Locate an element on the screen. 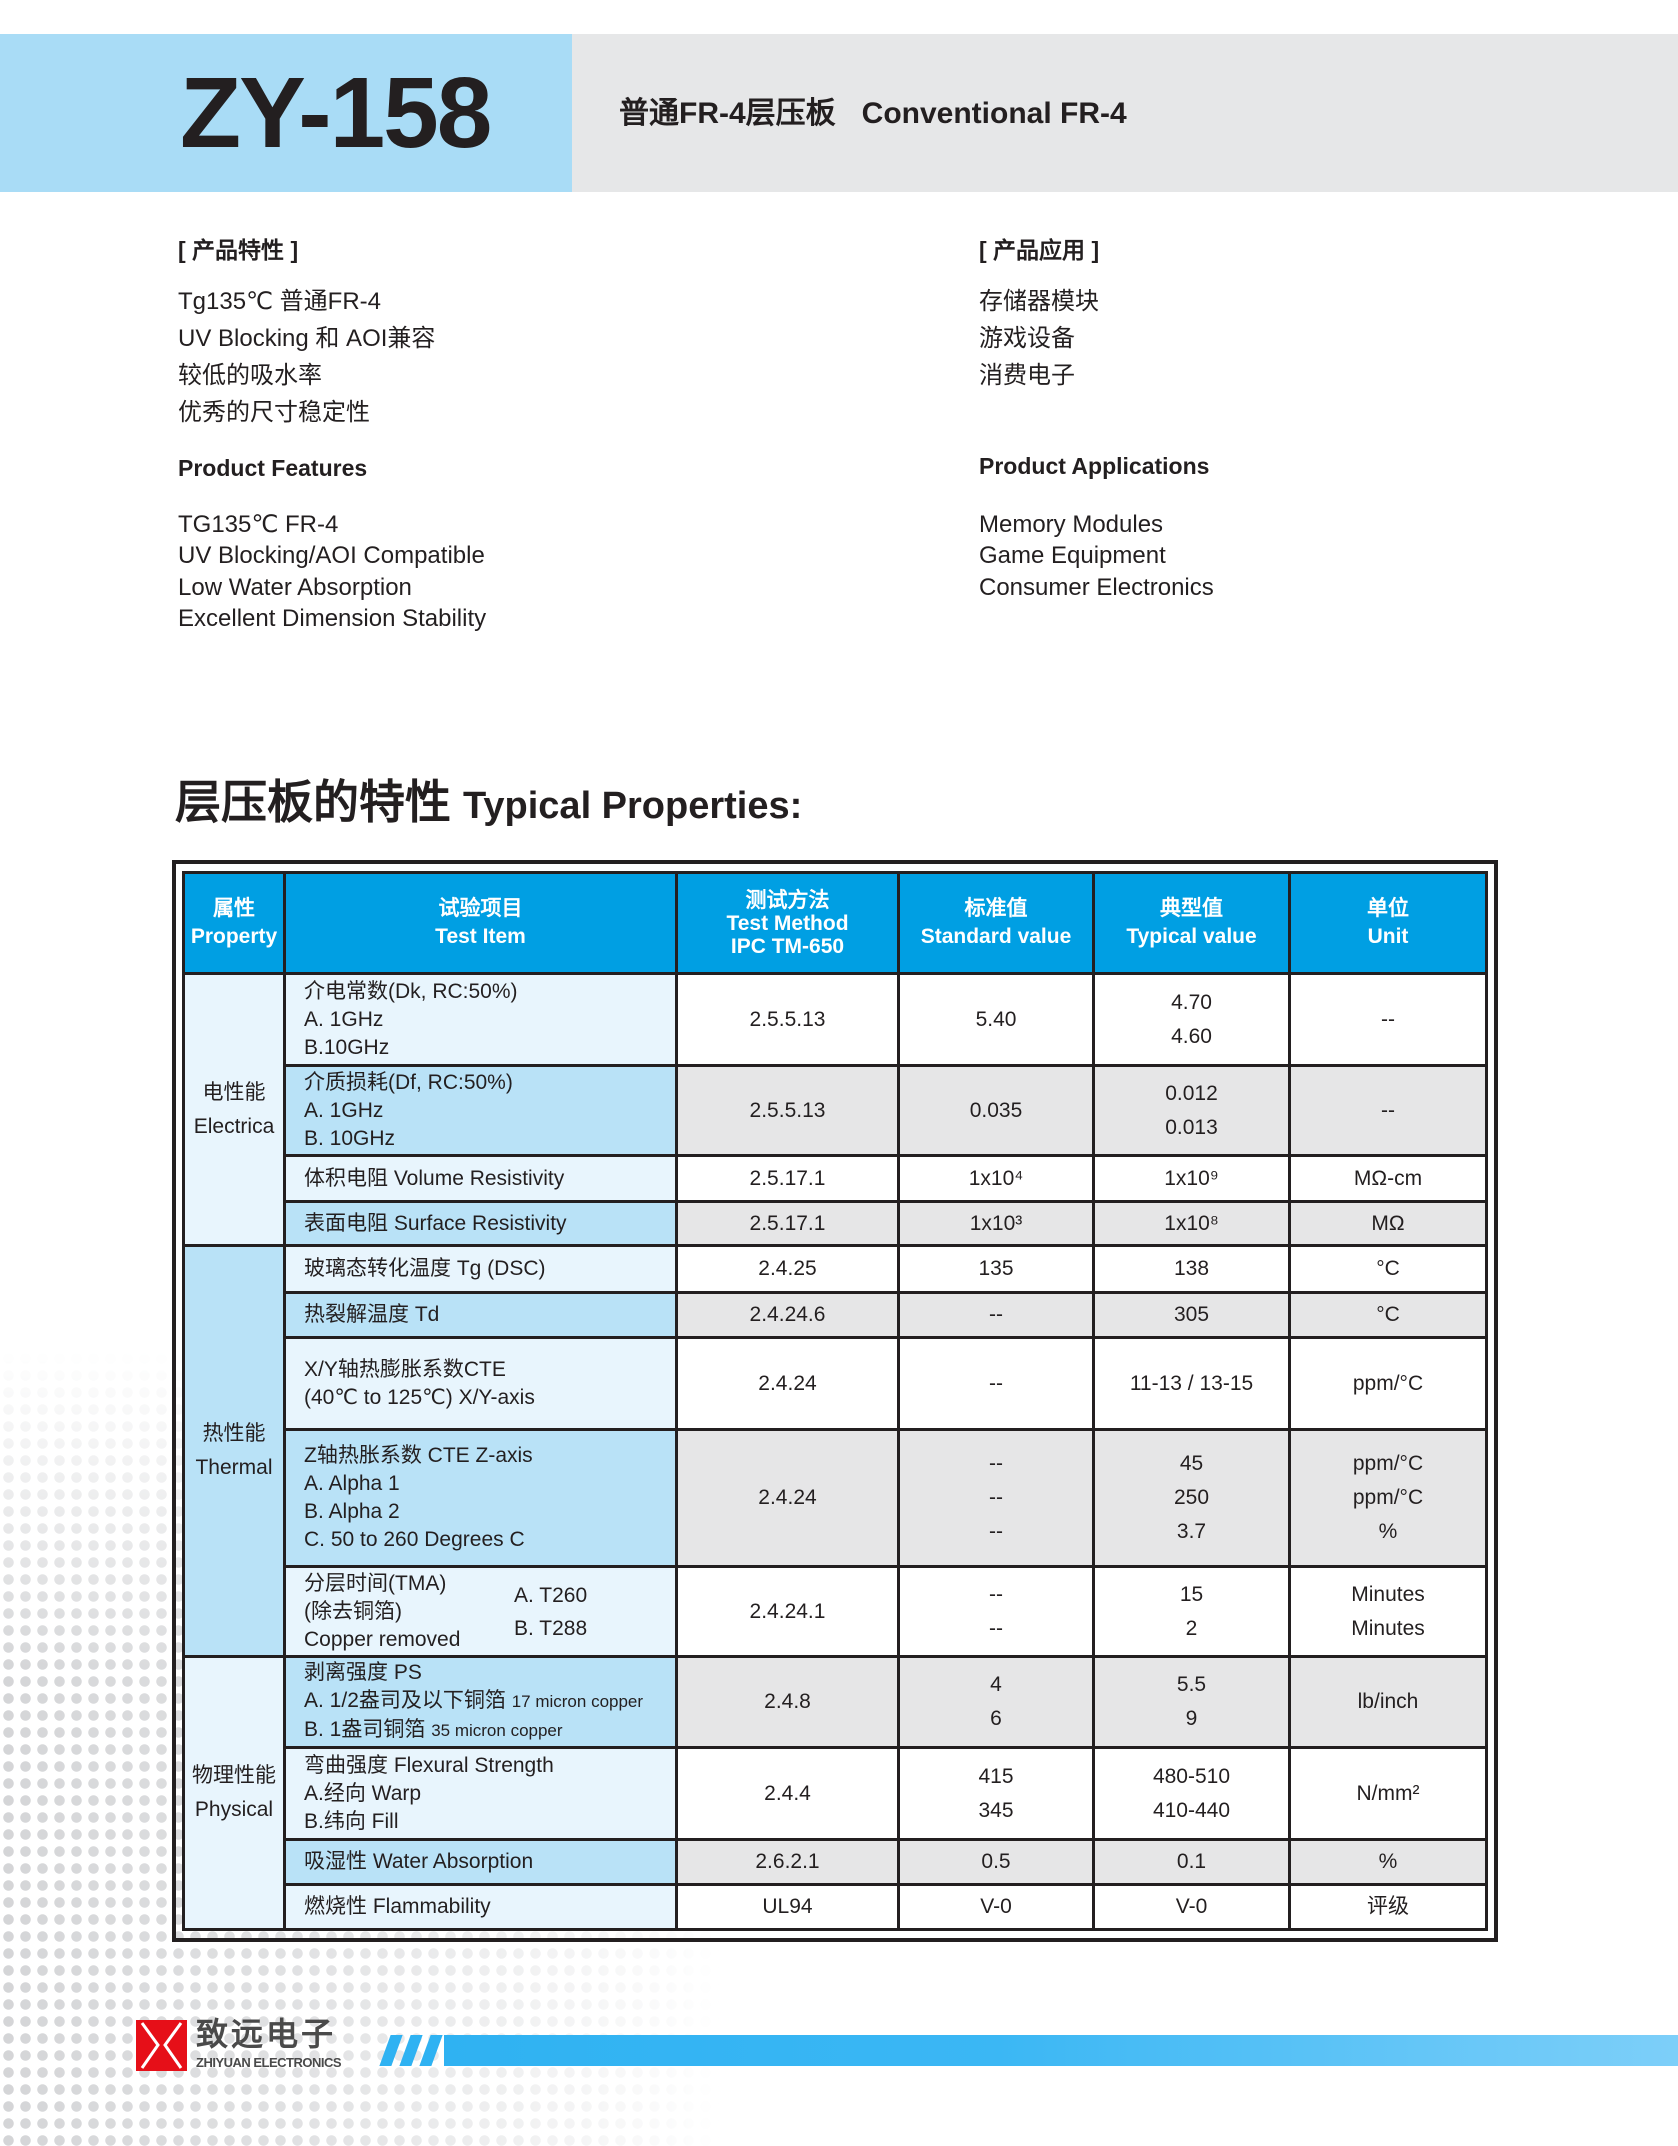 This screenshot has width=1678, height=2146. standard-value-cell: 5.40 is located at coordinates (996, 1019).